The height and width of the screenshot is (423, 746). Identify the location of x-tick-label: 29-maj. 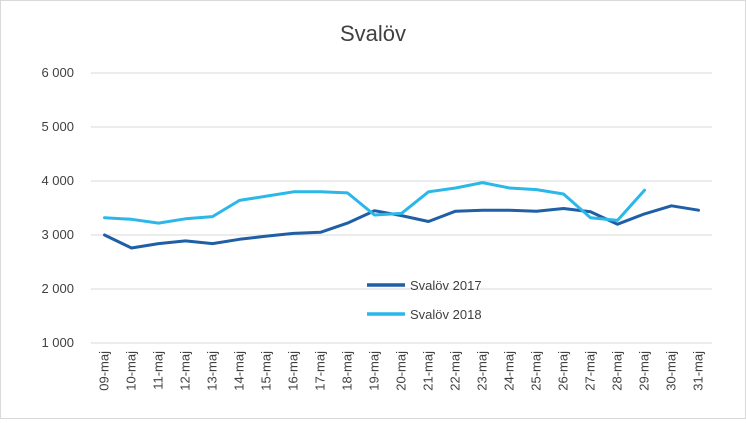
(644, 371).